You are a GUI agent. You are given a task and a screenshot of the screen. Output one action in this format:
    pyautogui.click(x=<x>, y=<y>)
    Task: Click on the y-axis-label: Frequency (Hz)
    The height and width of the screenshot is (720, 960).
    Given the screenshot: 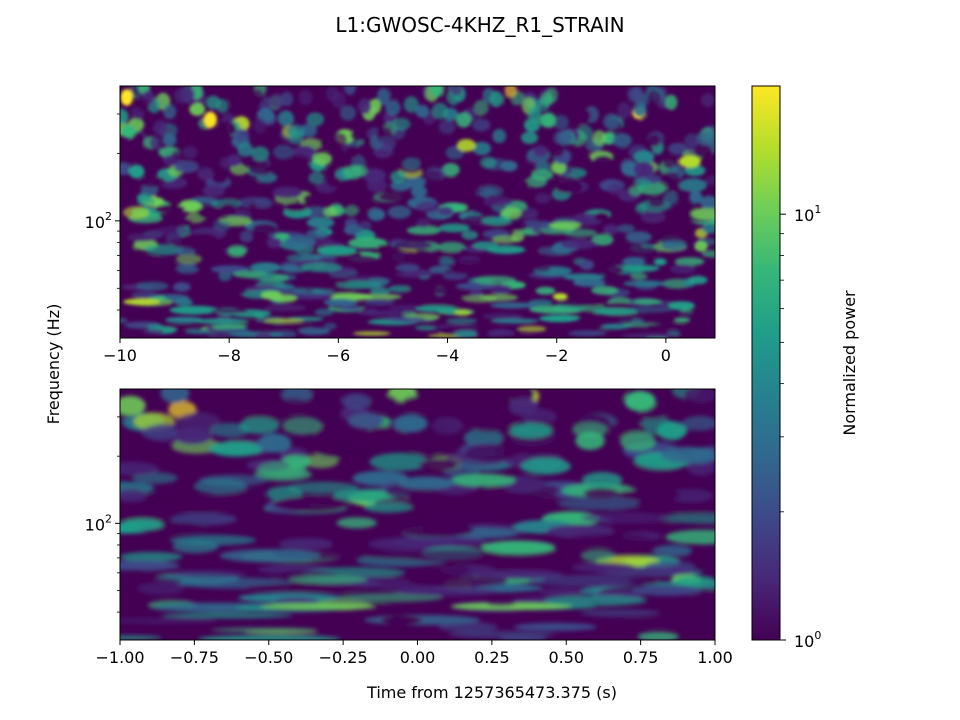 What is the action you would take?
    pyautogui.click(x=53, y=364)
    